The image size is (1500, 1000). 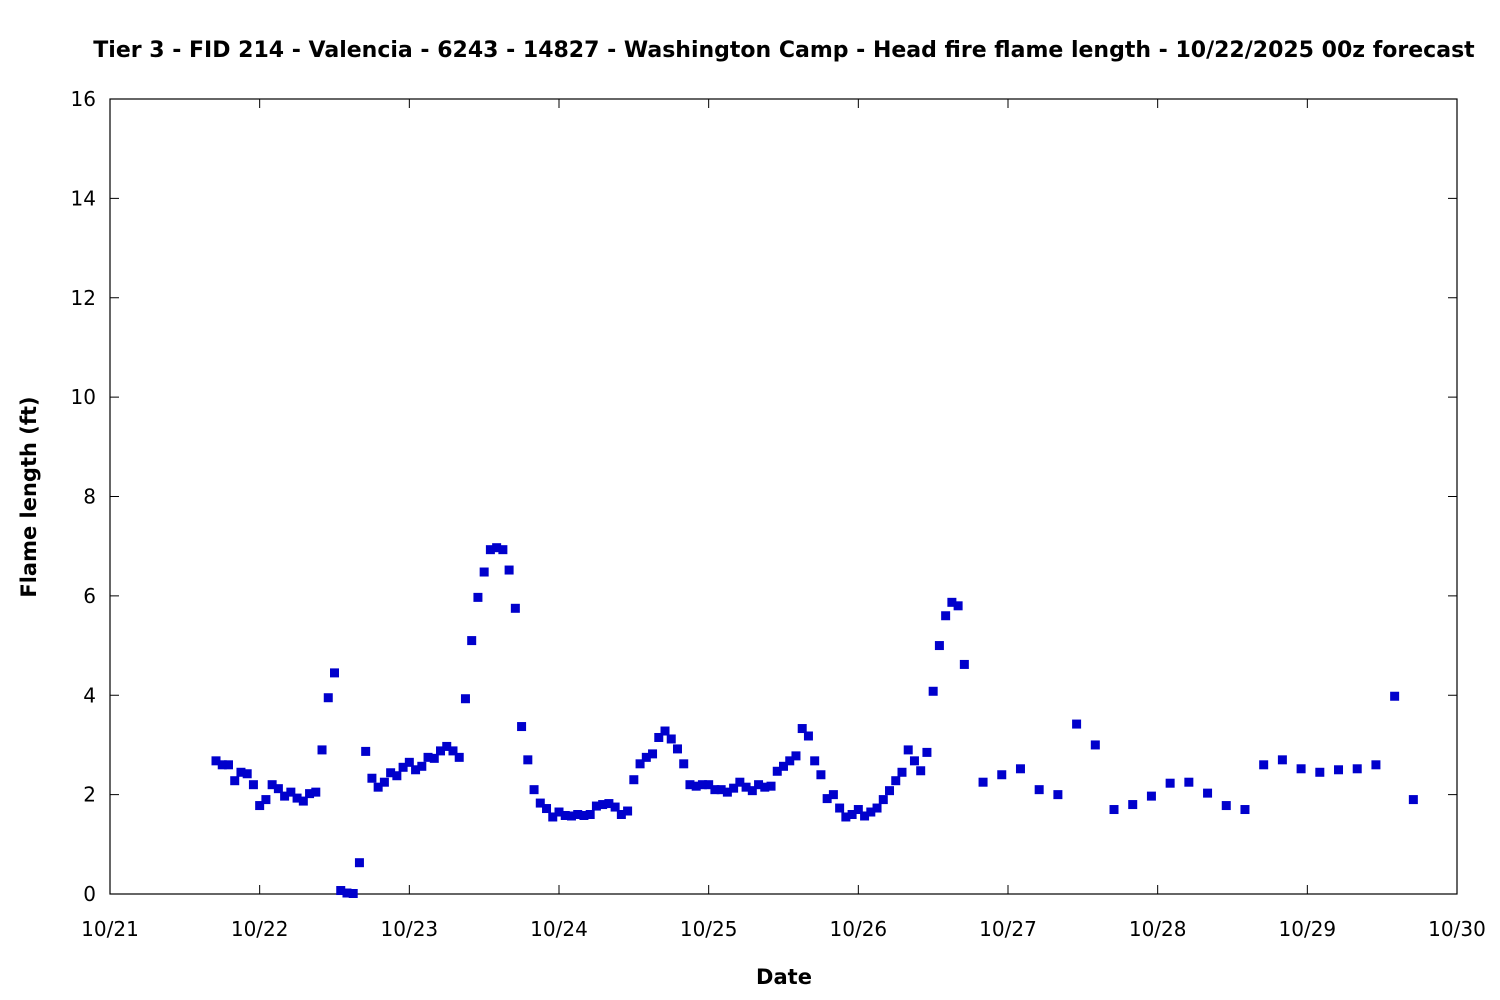 I want to click on x-tick-label: 10/25, so click(x=709, y=929).